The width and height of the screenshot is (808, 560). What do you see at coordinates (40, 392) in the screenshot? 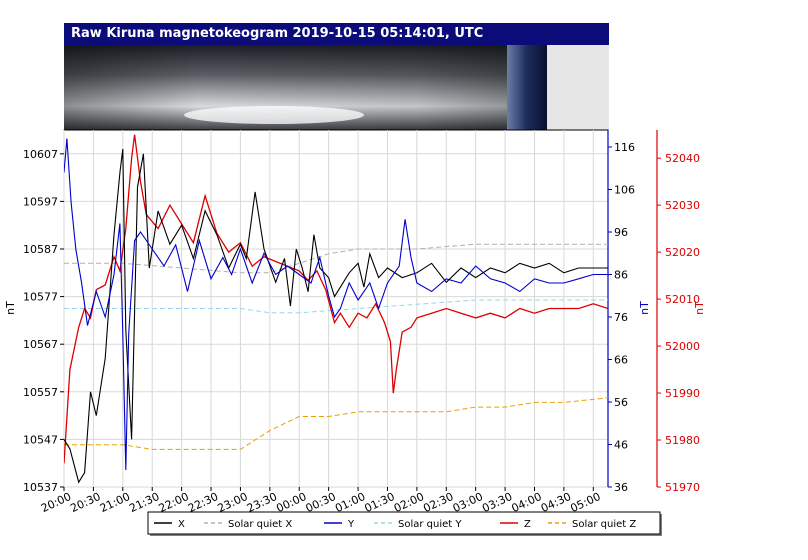
I see `y-left-tick-label: 10557` at bounding box center [40, 392].